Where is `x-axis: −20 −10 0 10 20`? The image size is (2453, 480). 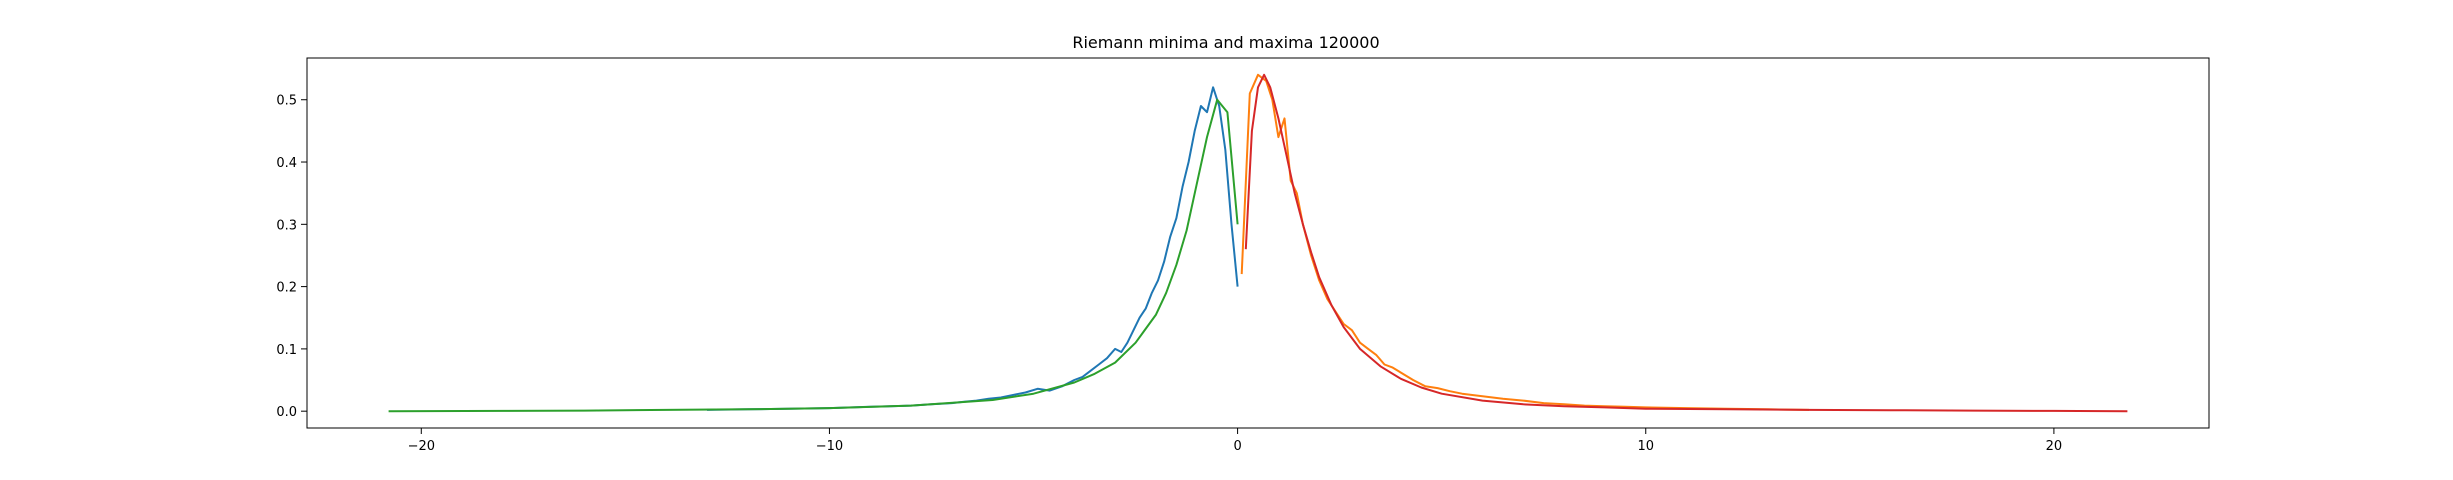 x-axis: −20 −10 0 10 20 is located at coordinates (1235, 441).